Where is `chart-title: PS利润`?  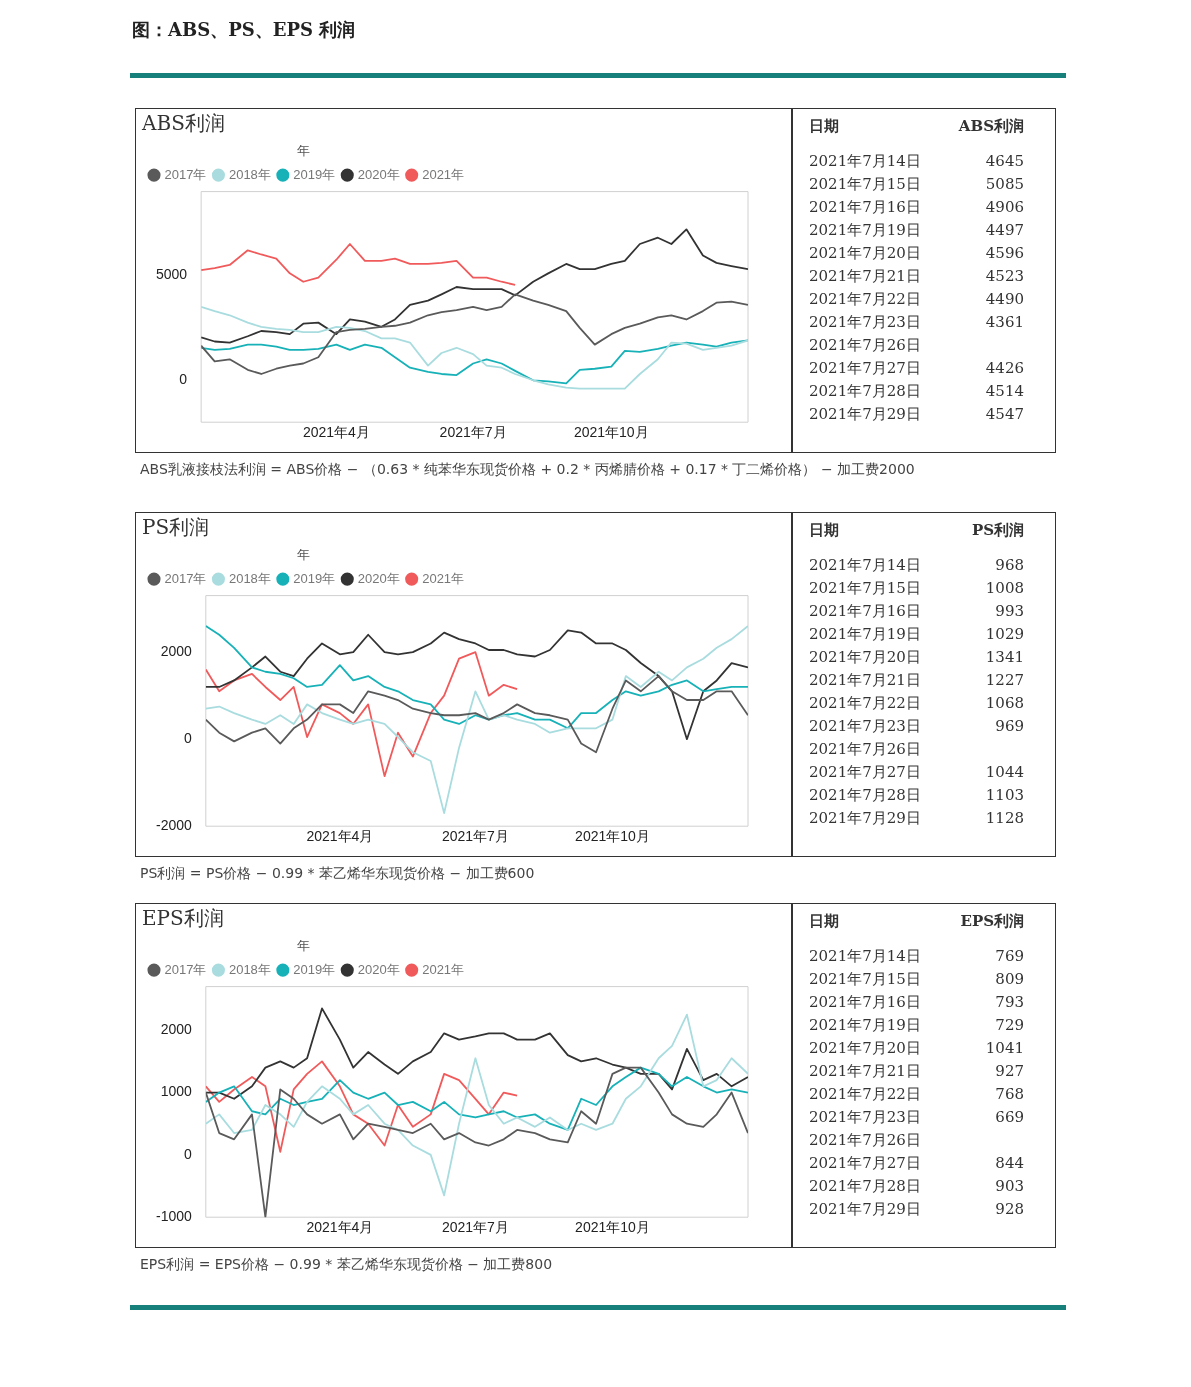 chart-title: PS利润 is located at coordinates (176, 527).